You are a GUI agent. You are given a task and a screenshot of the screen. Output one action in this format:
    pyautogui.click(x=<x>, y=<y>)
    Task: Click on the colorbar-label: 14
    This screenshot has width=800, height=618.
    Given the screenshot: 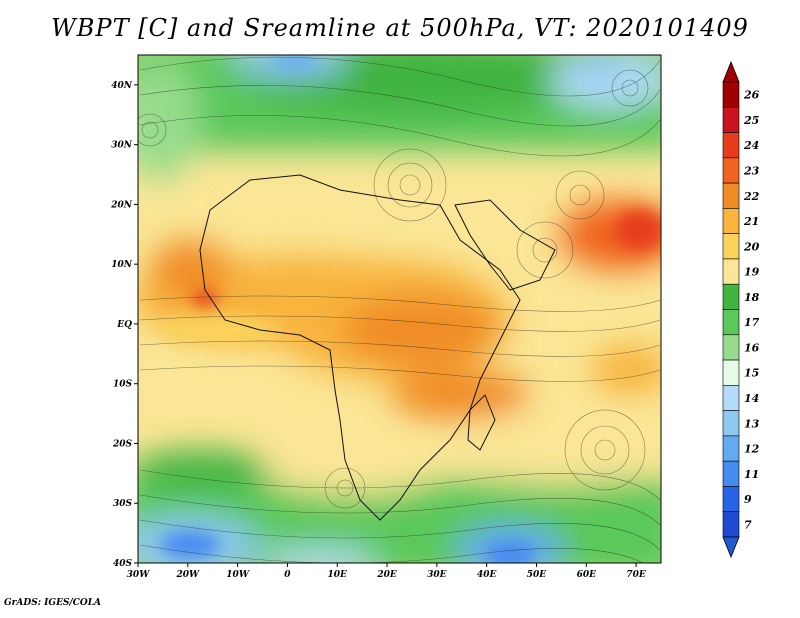 What is the action you would take?
    pyautogui.click(x=751, y=398)
    